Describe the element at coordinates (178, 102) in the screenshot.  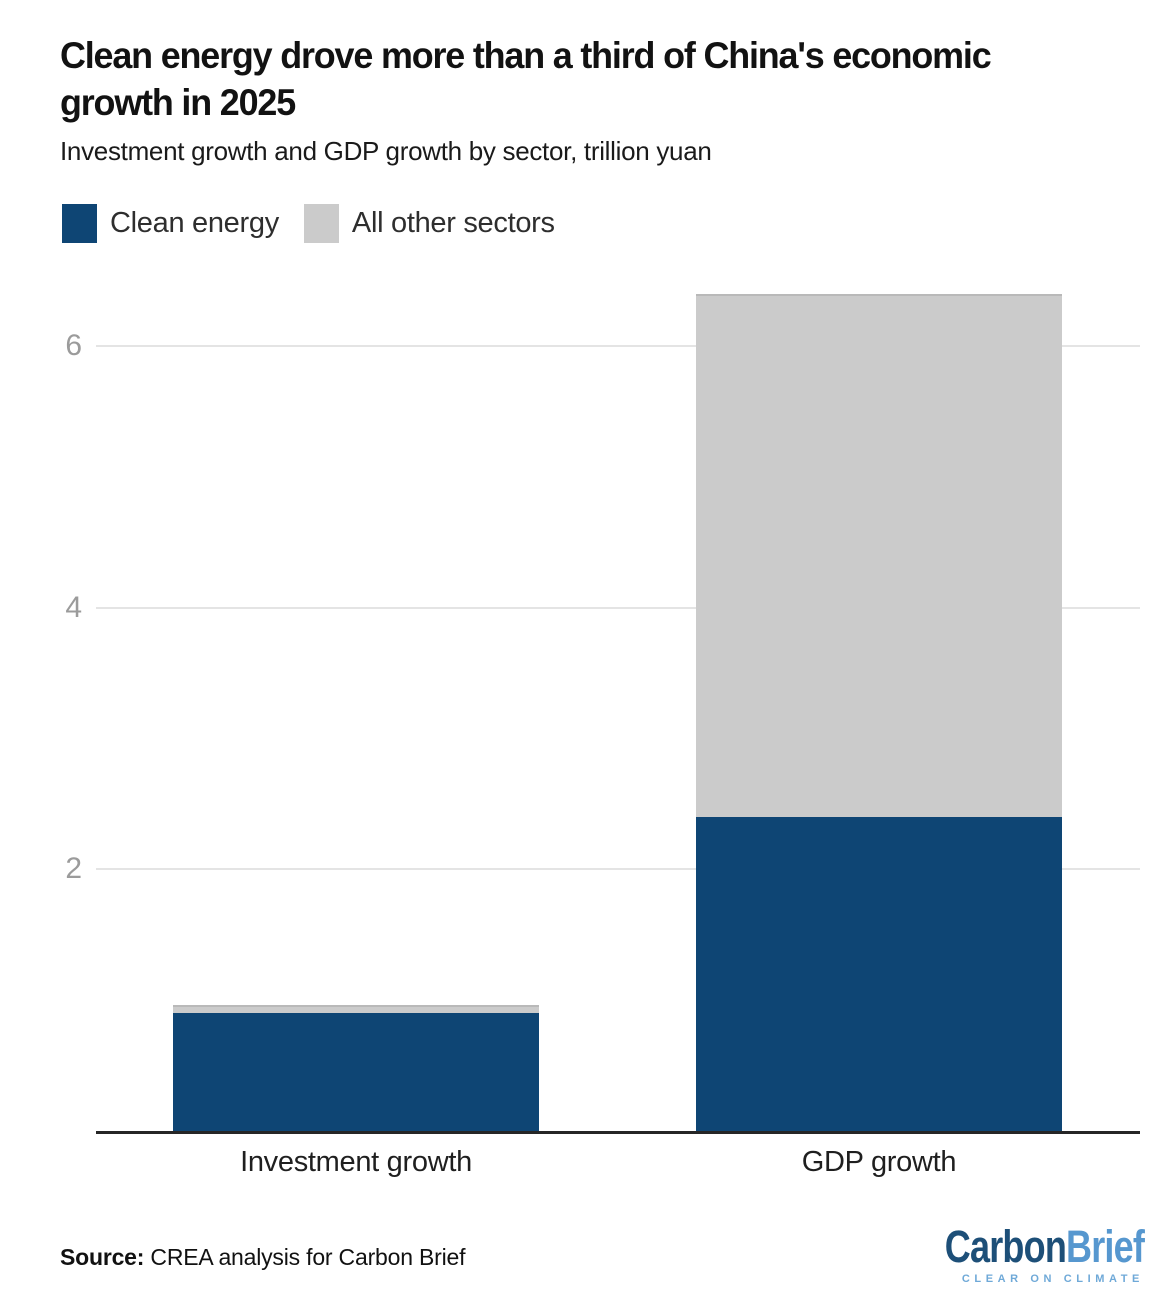
I see `chart-title-line-2: growth in 2025` at that location.